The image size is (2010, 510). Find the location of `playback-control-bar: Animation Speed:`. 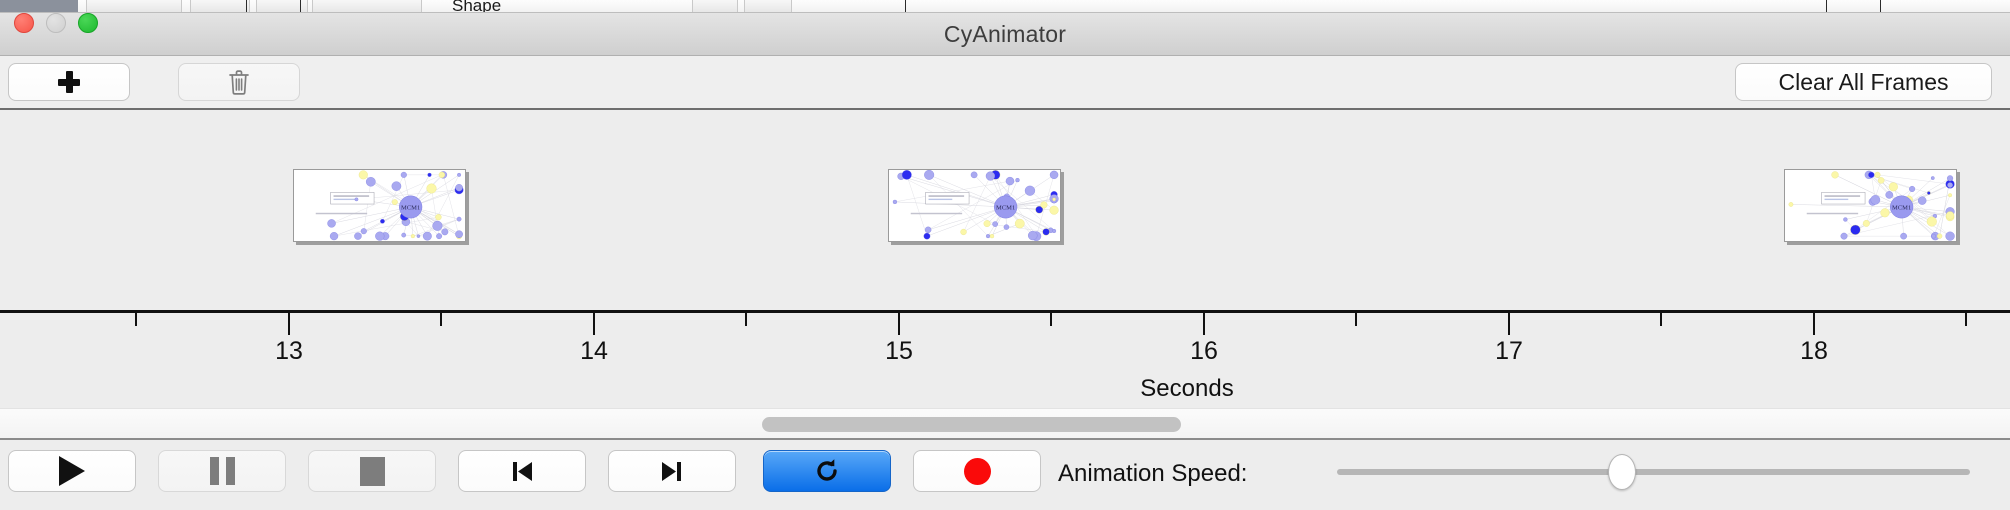

playback-control-bar: Animation Speed: is located at coordinates (1005, 475).